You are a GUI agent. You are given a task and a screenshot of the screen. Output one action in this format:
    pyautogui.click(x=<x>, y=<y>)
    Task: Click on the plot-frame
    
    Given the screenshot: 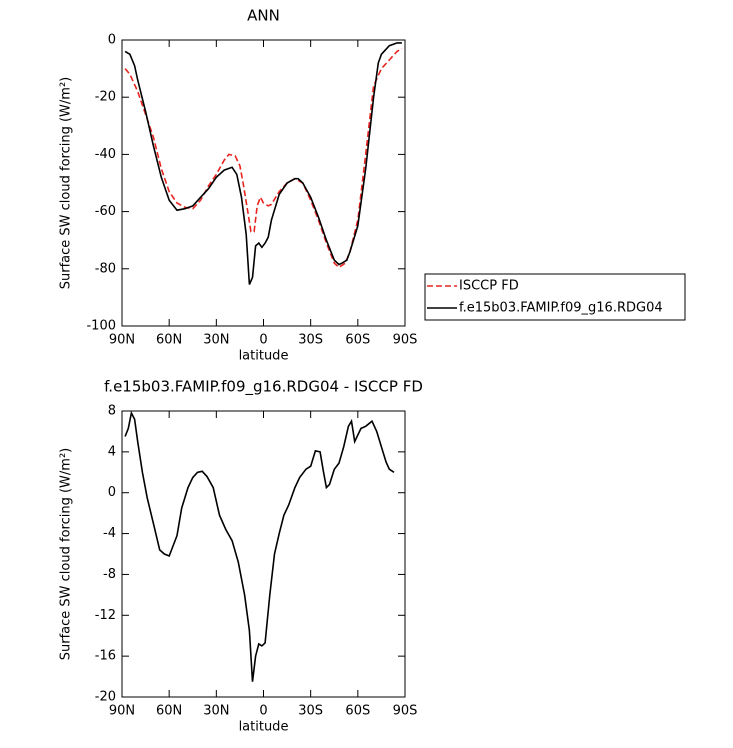 What is the action you would take?
    pyautogui.click(x=263, y=183)
    